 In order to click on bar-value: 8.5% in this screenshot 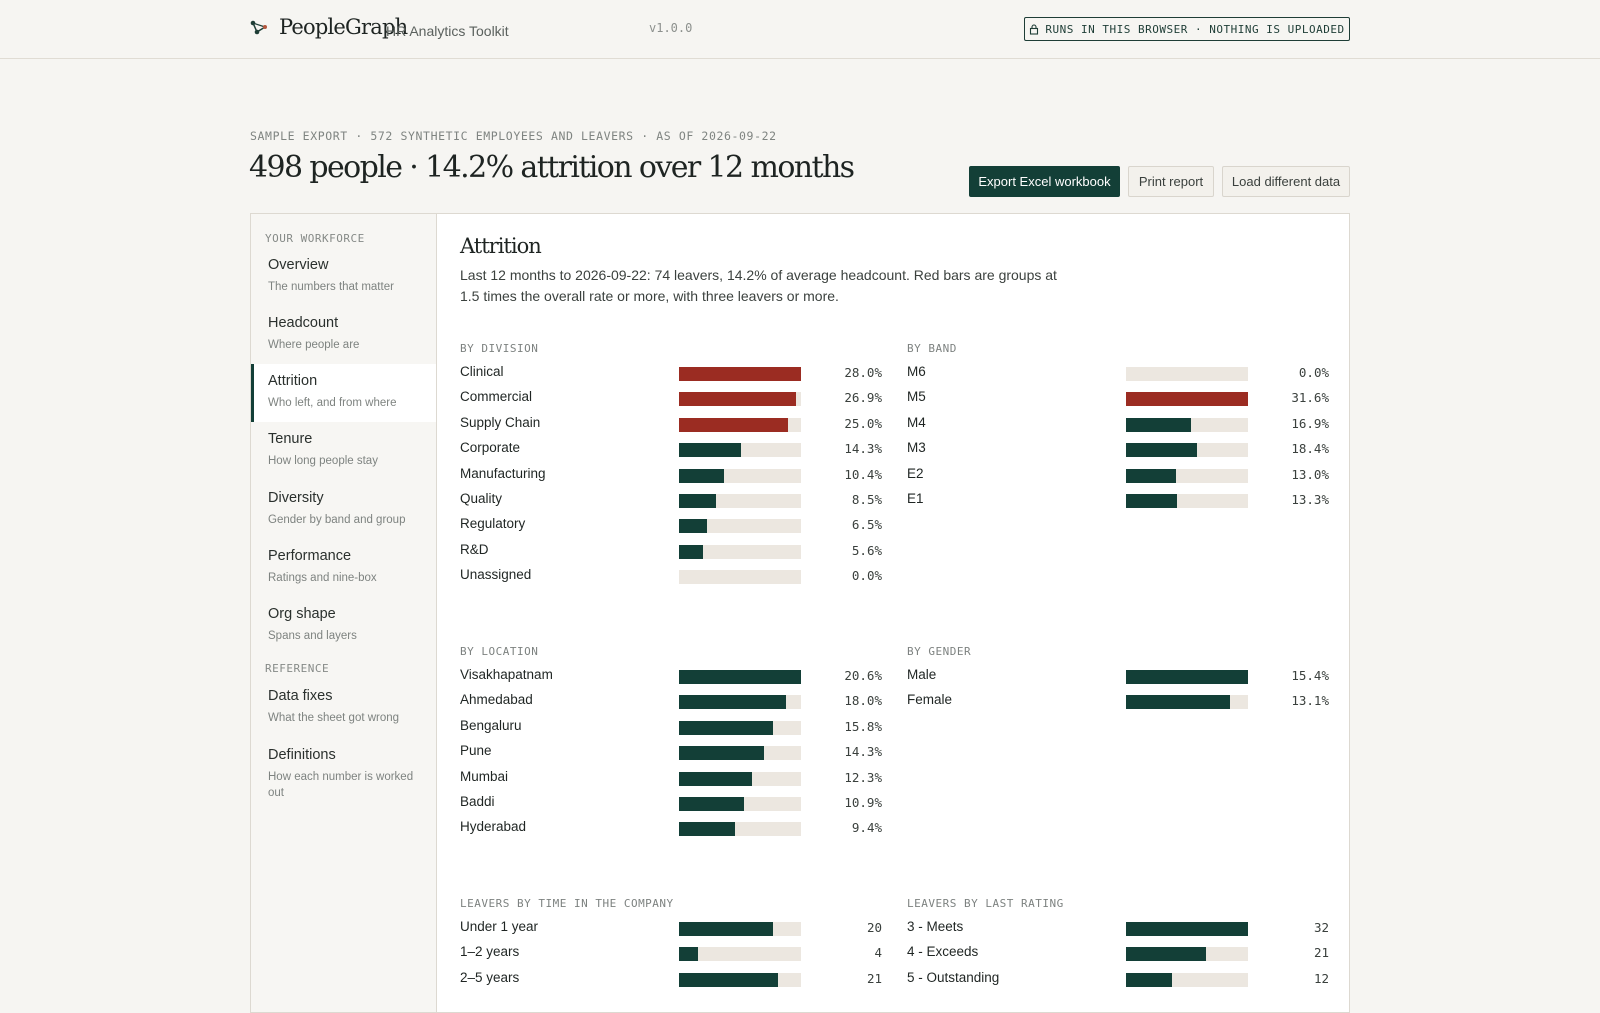, I will do `click(866, 499)`.